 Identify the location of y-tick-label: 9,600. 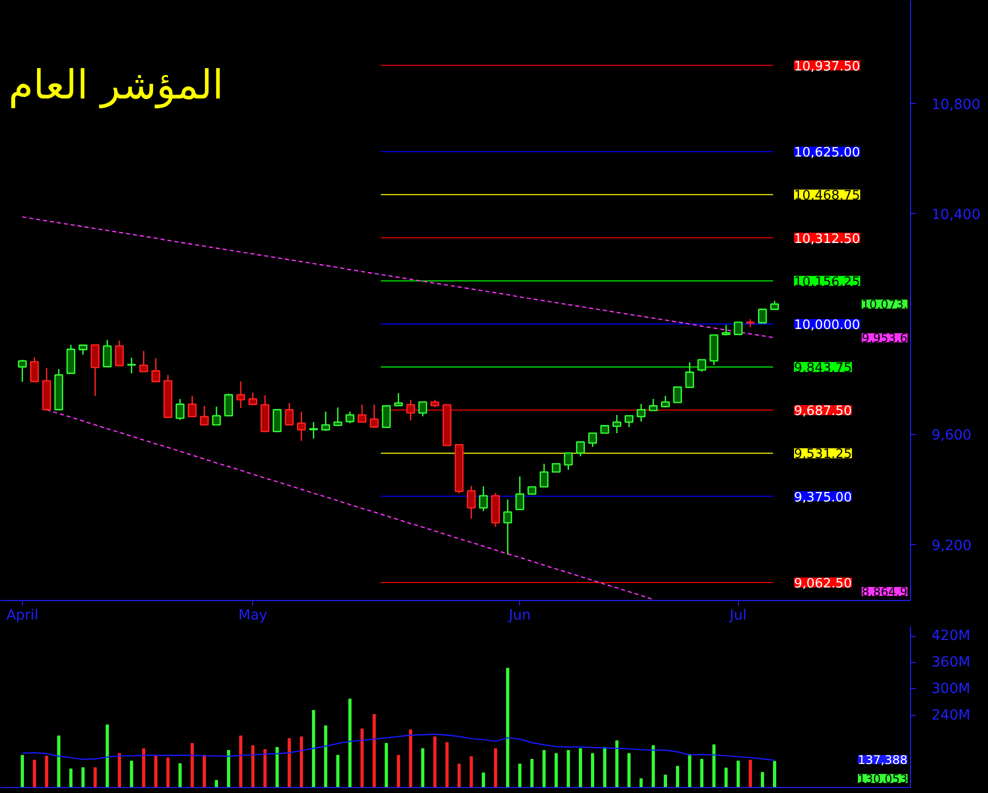
(952, 436).